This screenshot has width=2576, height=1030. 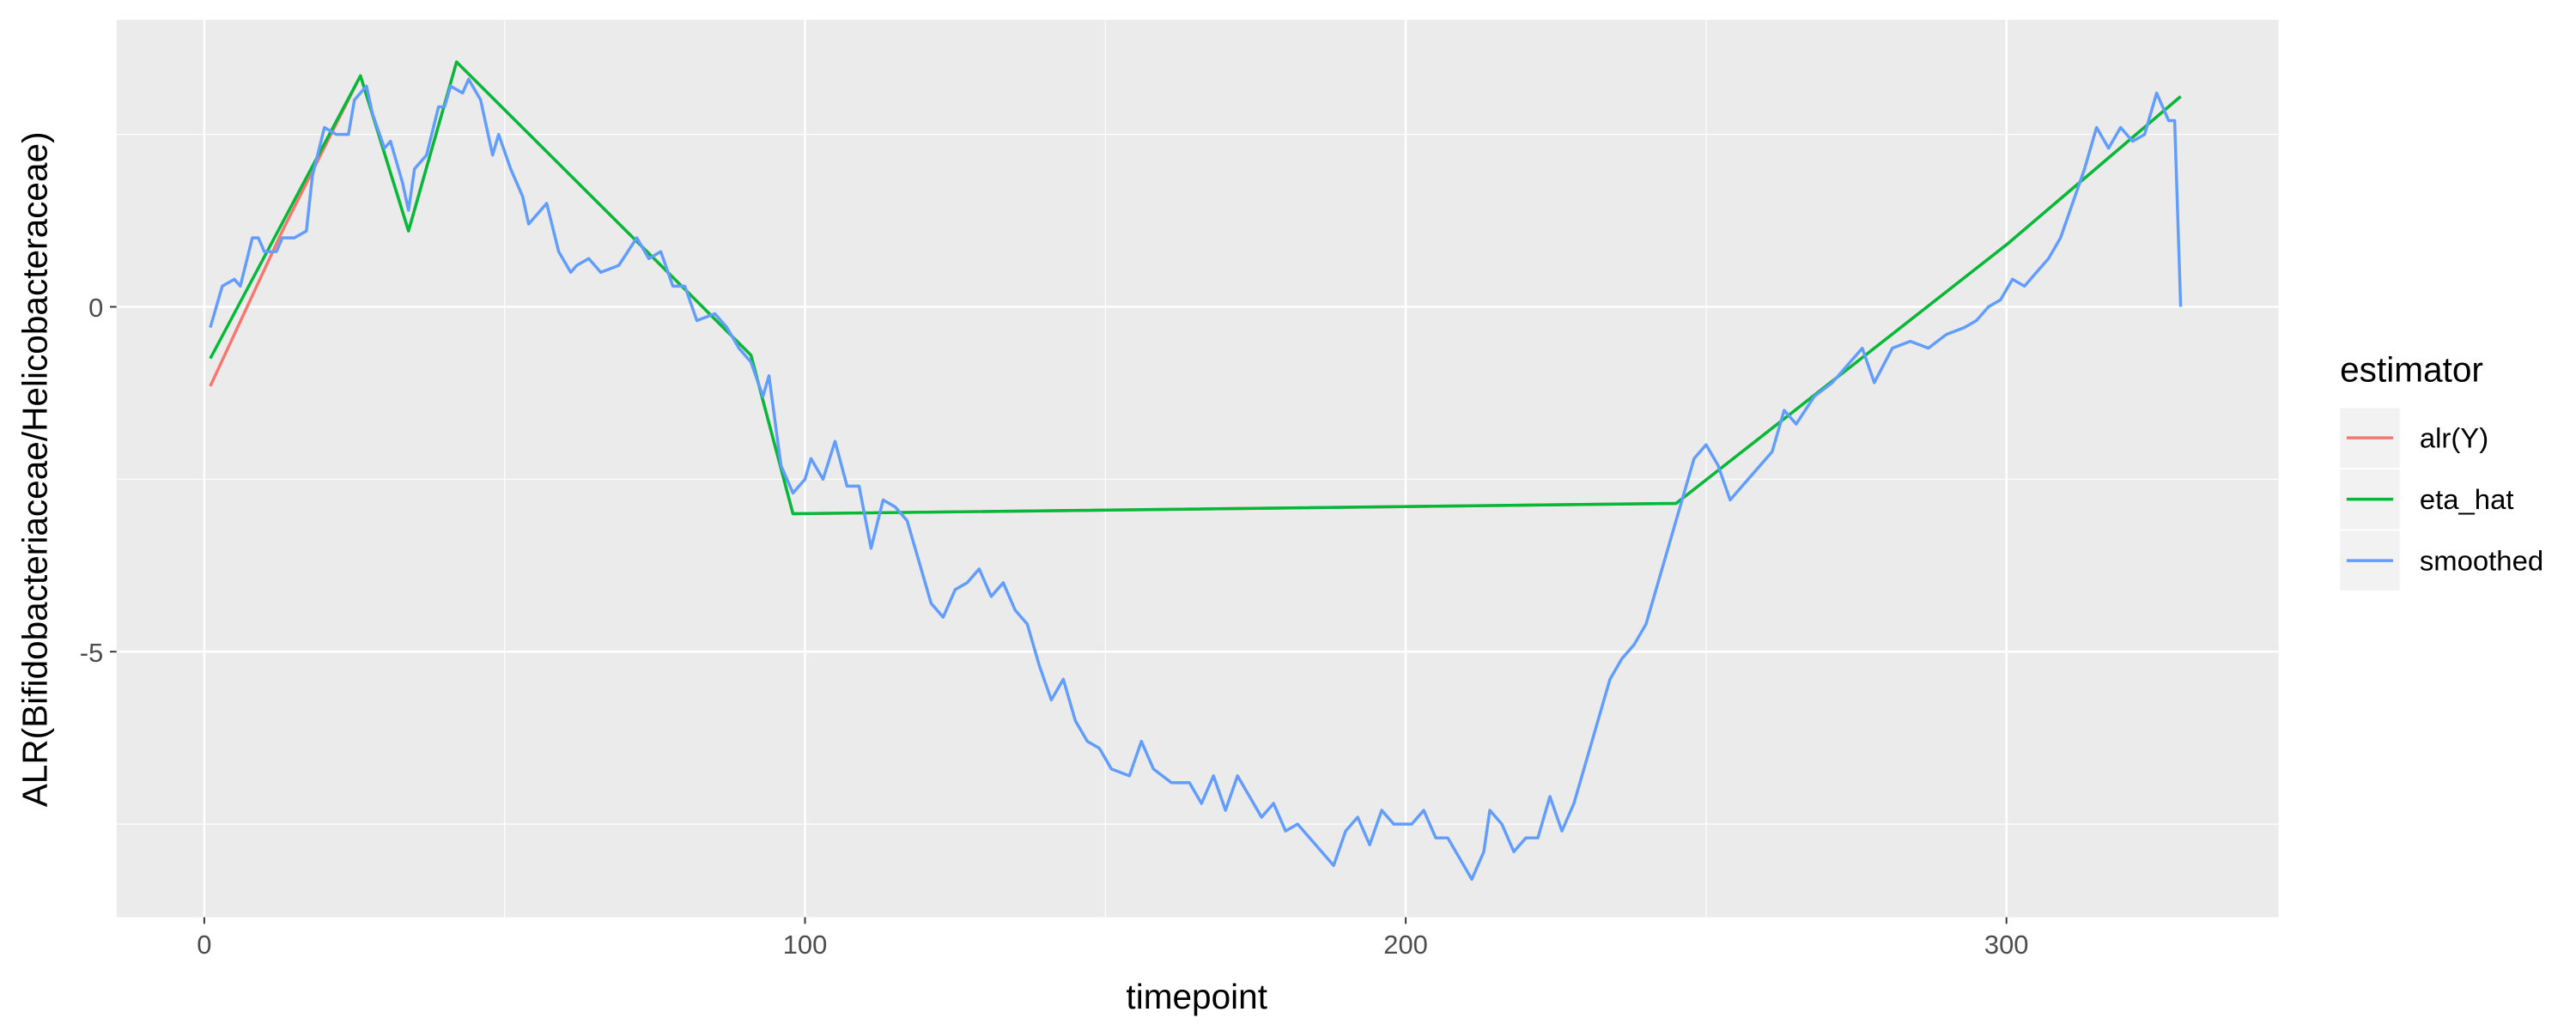 I want to click on legend-label: smoothed, so click(x=2481, y=561).